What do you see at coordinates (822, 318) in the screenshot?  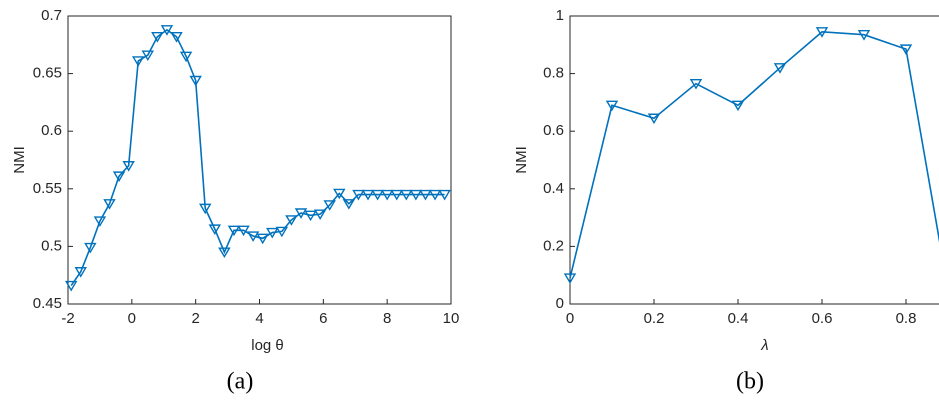 I see `x-tick-label: 0.6` at bounding box center [822, 318].